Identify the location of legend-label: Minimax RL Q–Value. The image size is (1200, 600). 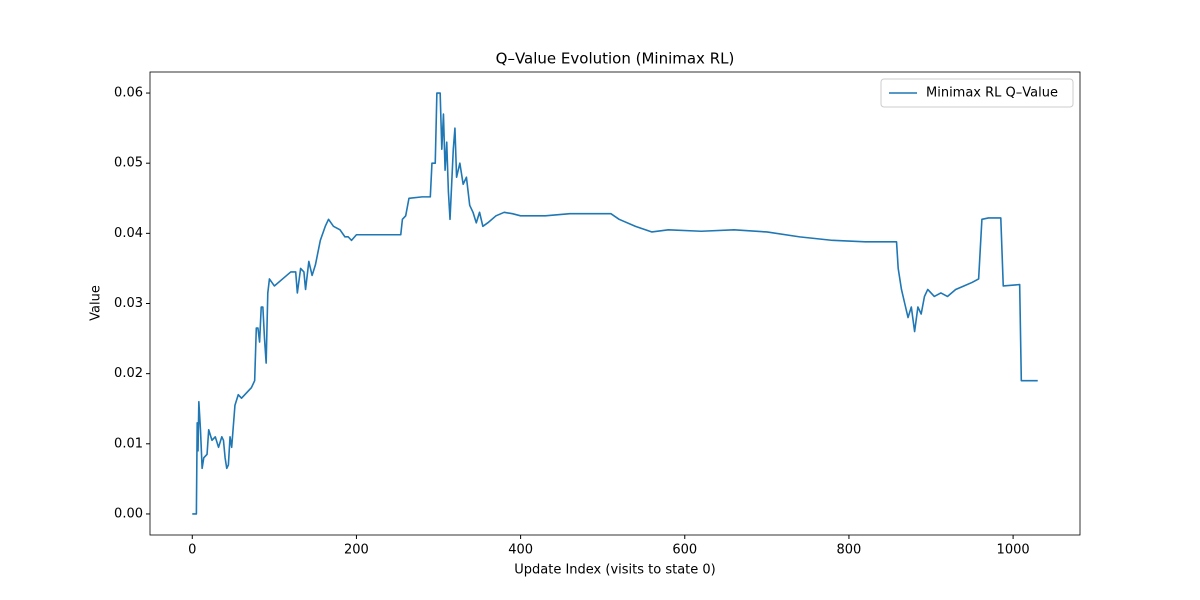
(992, 93).